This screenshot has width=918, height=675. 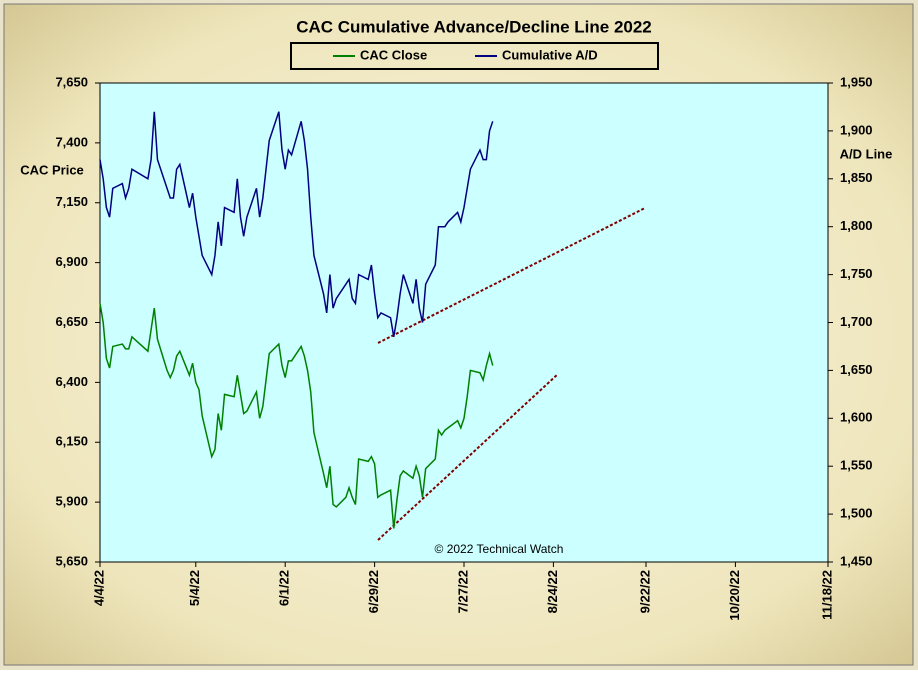 I want to click on x-tick-label: 6/29/22, so click(x=373, y=591).